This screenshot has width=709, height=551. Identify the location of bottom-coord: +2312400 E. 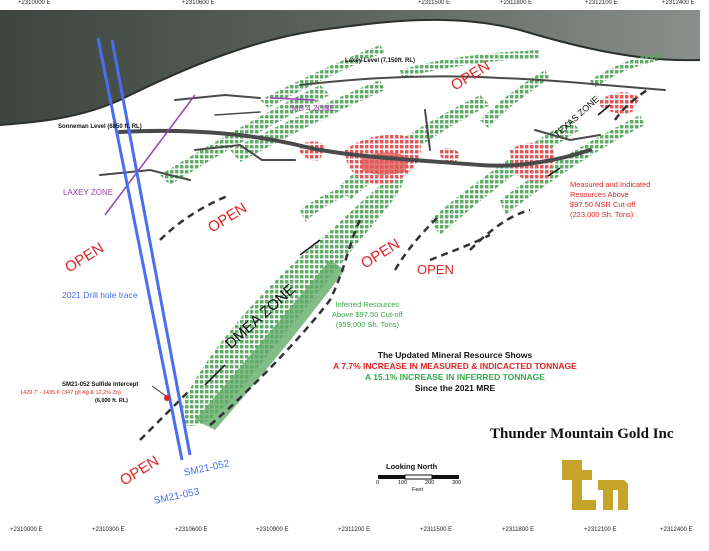
(676, 530).